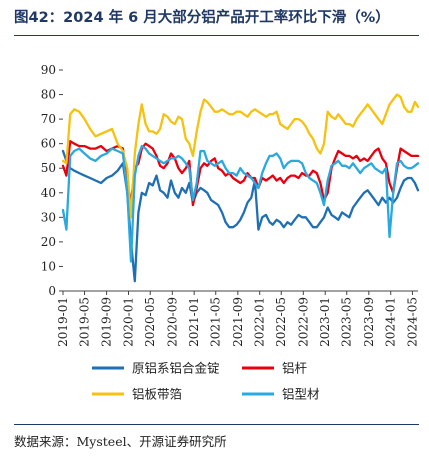 This screenshot has height=459, width=429. What do you see at coordinates (194, 322) in the screenshot?
I see `x-tick-label: 2021-01` at bounding box center [194, 322].